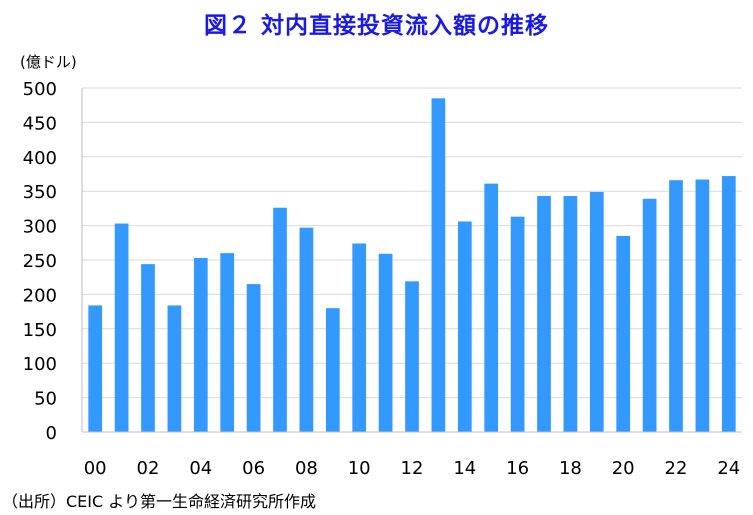  What do you see at coordinates (306, 468) in the screenshot?
I see `x-tick-label: 08` at bounding box center [306, 468].